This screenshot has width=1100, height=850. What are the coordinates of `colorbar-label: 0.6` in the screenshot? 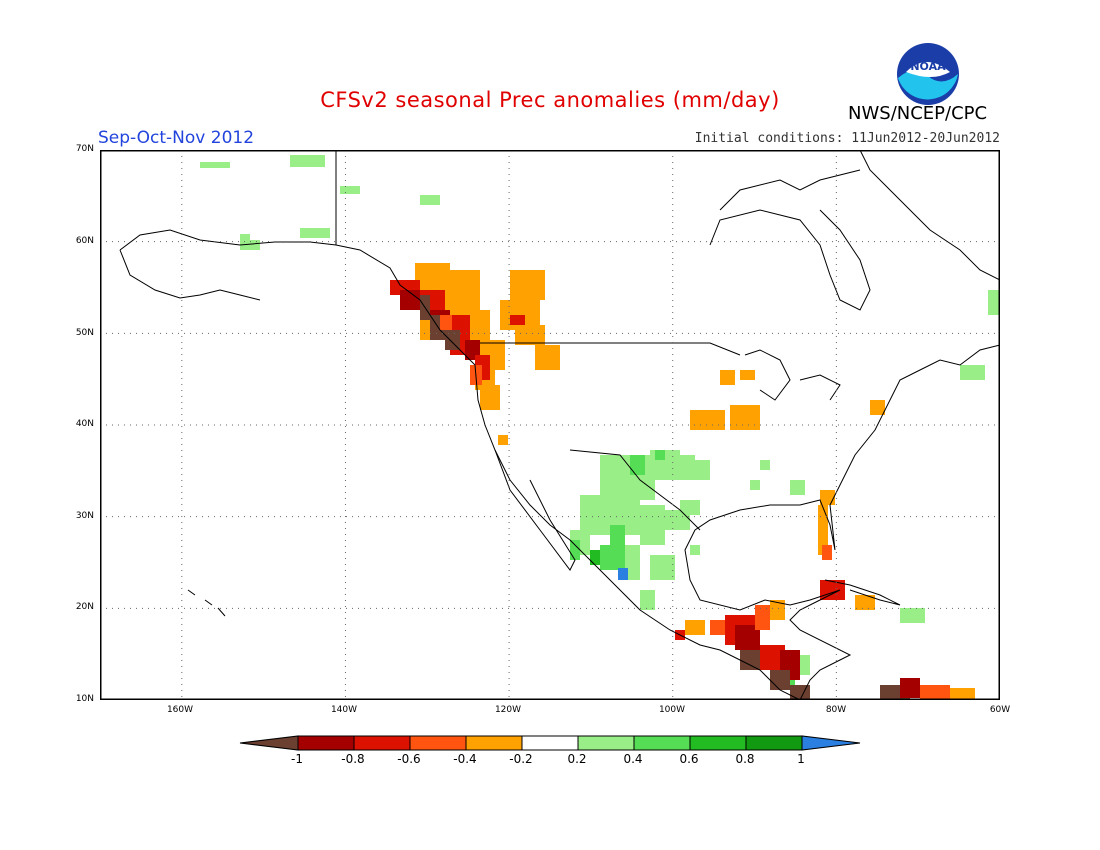 It's located at (689, 759).